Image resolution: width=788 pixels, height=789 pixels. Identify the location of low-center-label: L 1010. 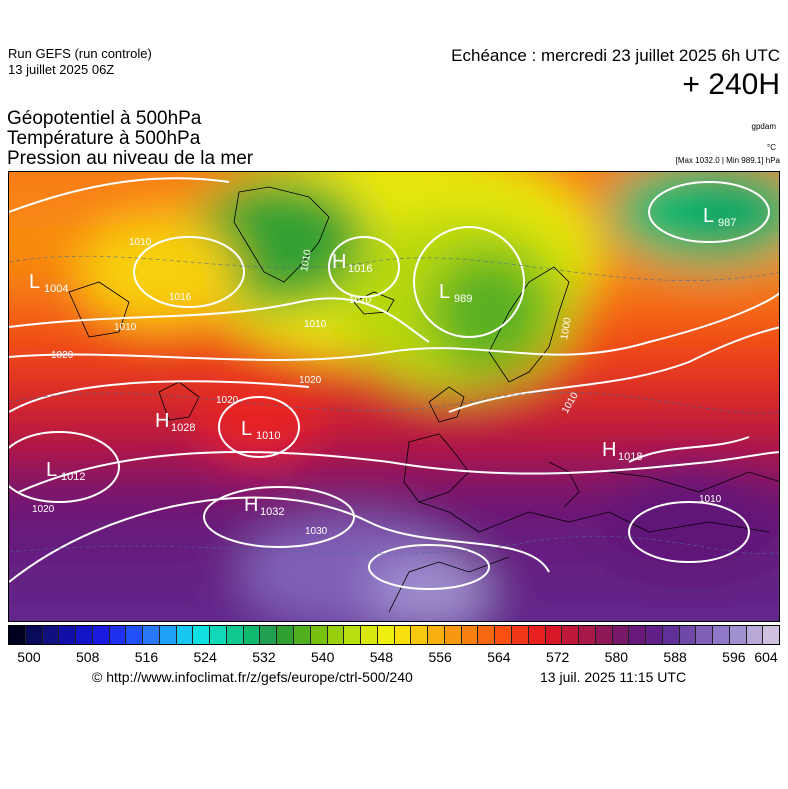
(260, 430).